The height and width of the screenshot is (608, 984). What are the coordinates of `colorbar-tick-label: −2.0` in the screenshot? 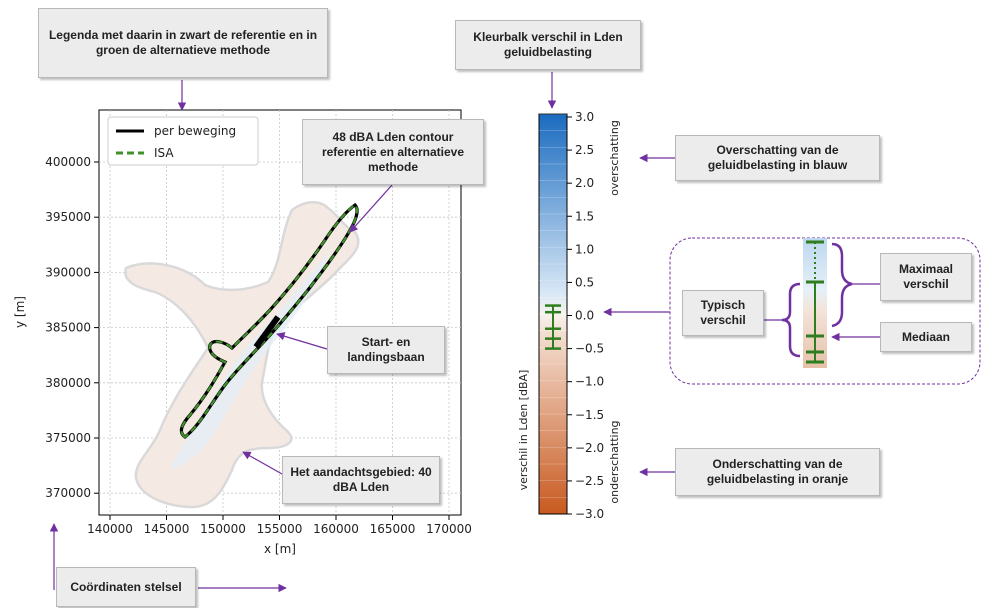 It's located at (589, 448).